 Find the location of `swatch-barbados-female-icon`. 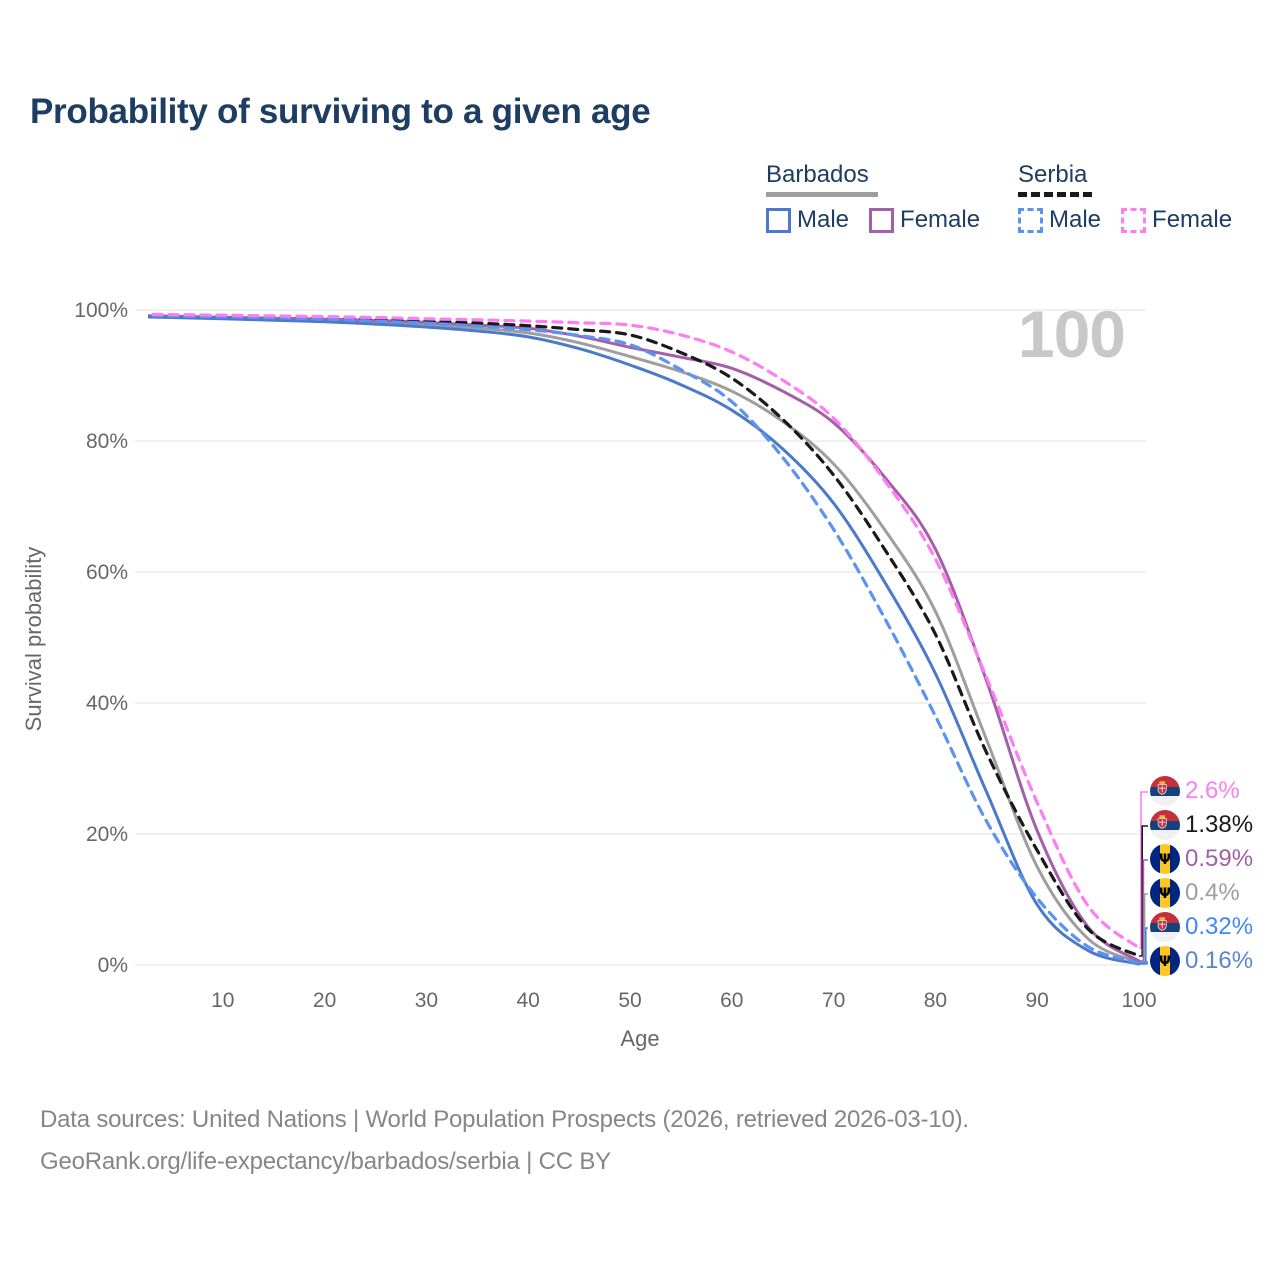

swatch-barbados-female-icon is located at coordinates (882, 220).